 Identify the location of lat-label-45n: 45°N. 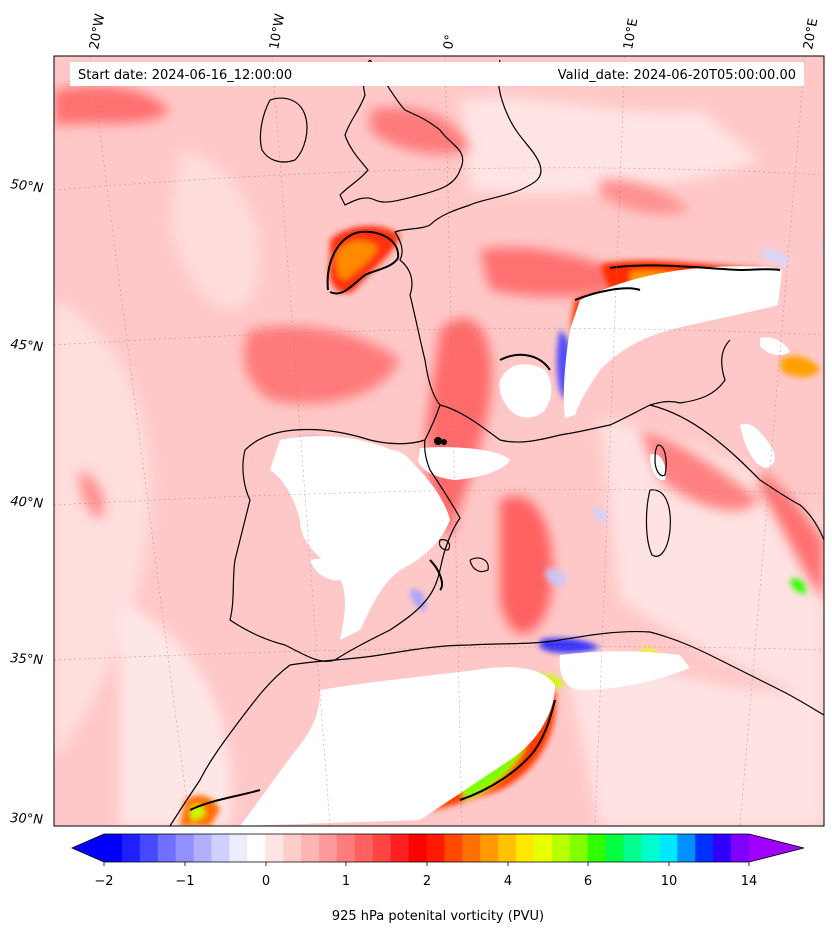
(27, 346).